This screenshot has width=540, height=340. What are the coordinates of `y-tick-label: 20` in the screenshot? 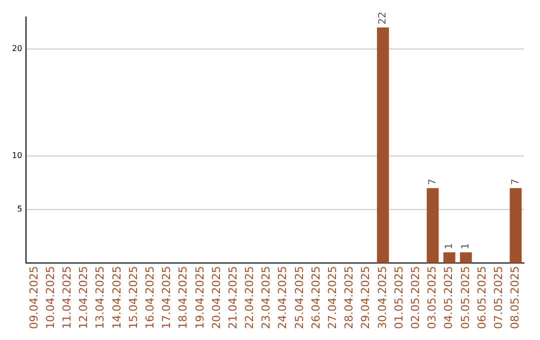 It's located at (17, 48).